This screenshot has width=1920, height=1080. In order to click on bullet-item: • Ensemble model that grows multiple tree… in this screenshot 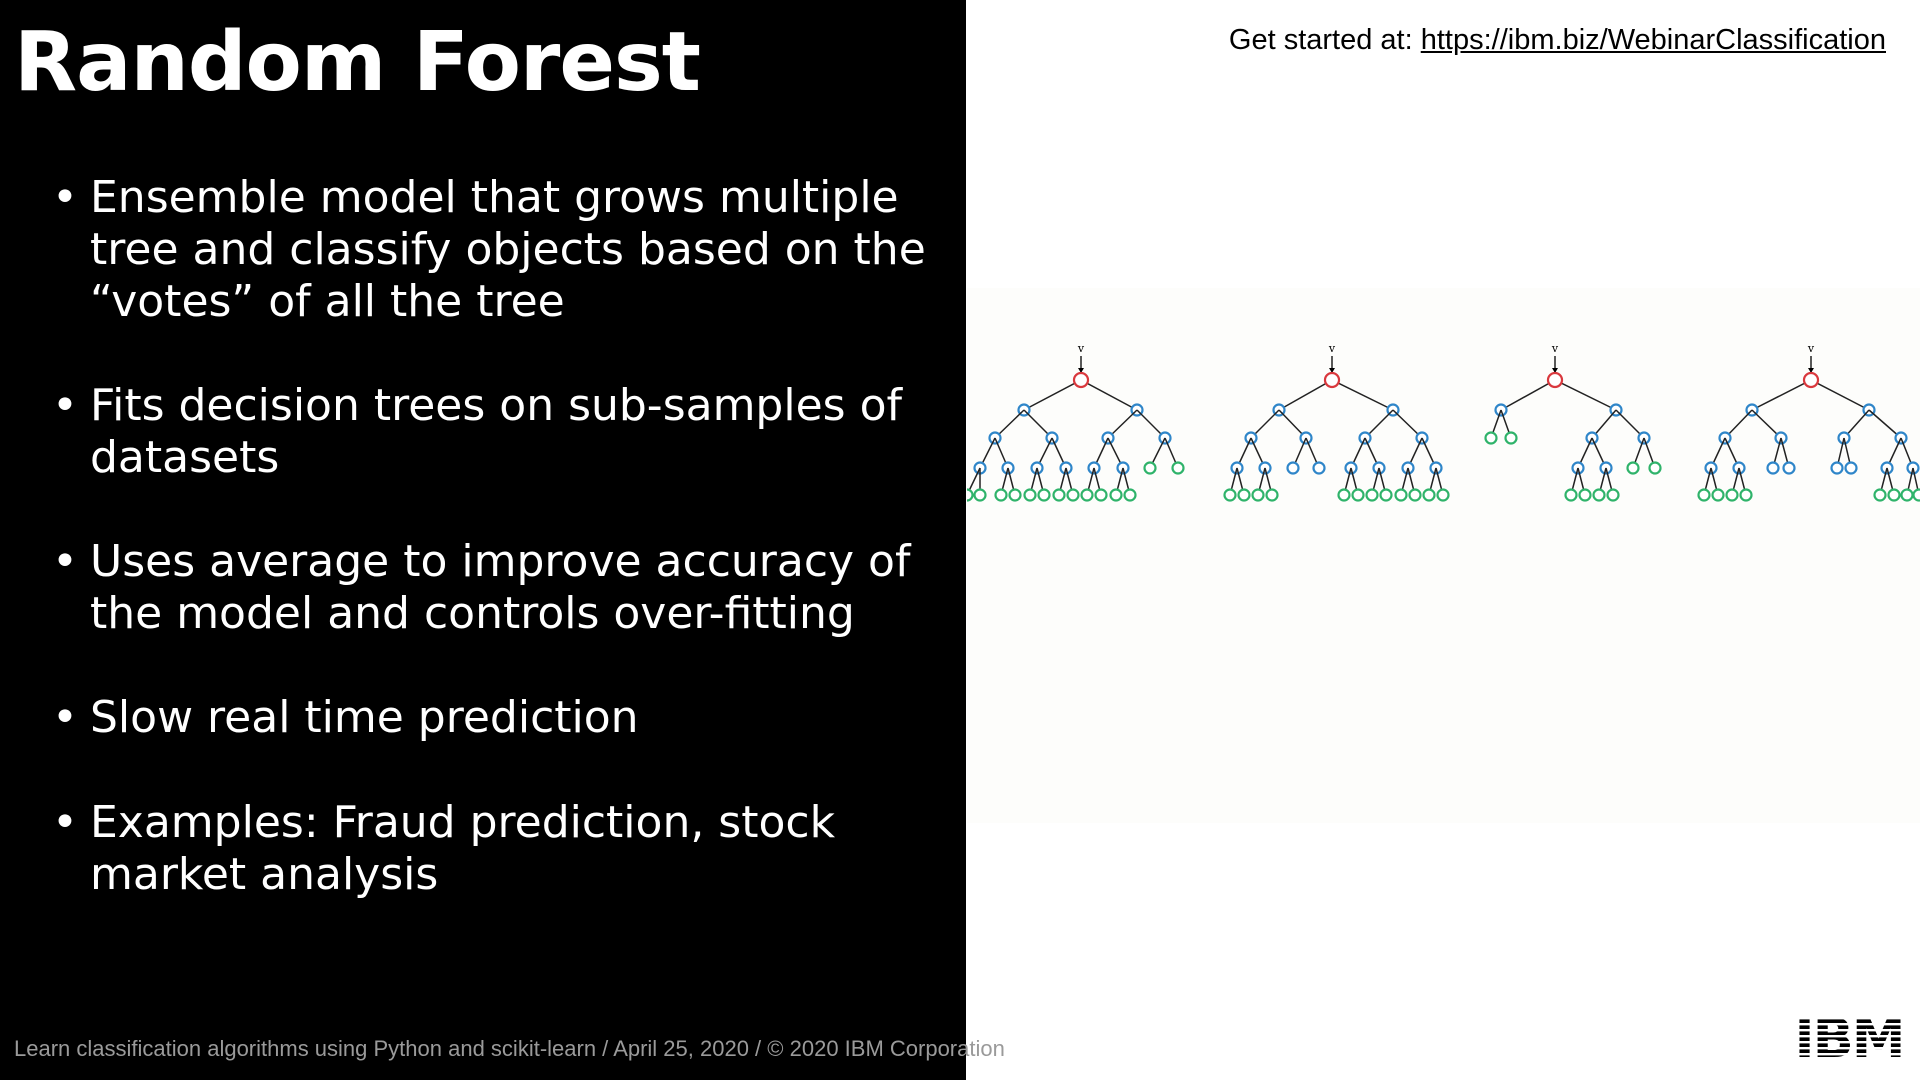, I will do `click(492, 250)`.